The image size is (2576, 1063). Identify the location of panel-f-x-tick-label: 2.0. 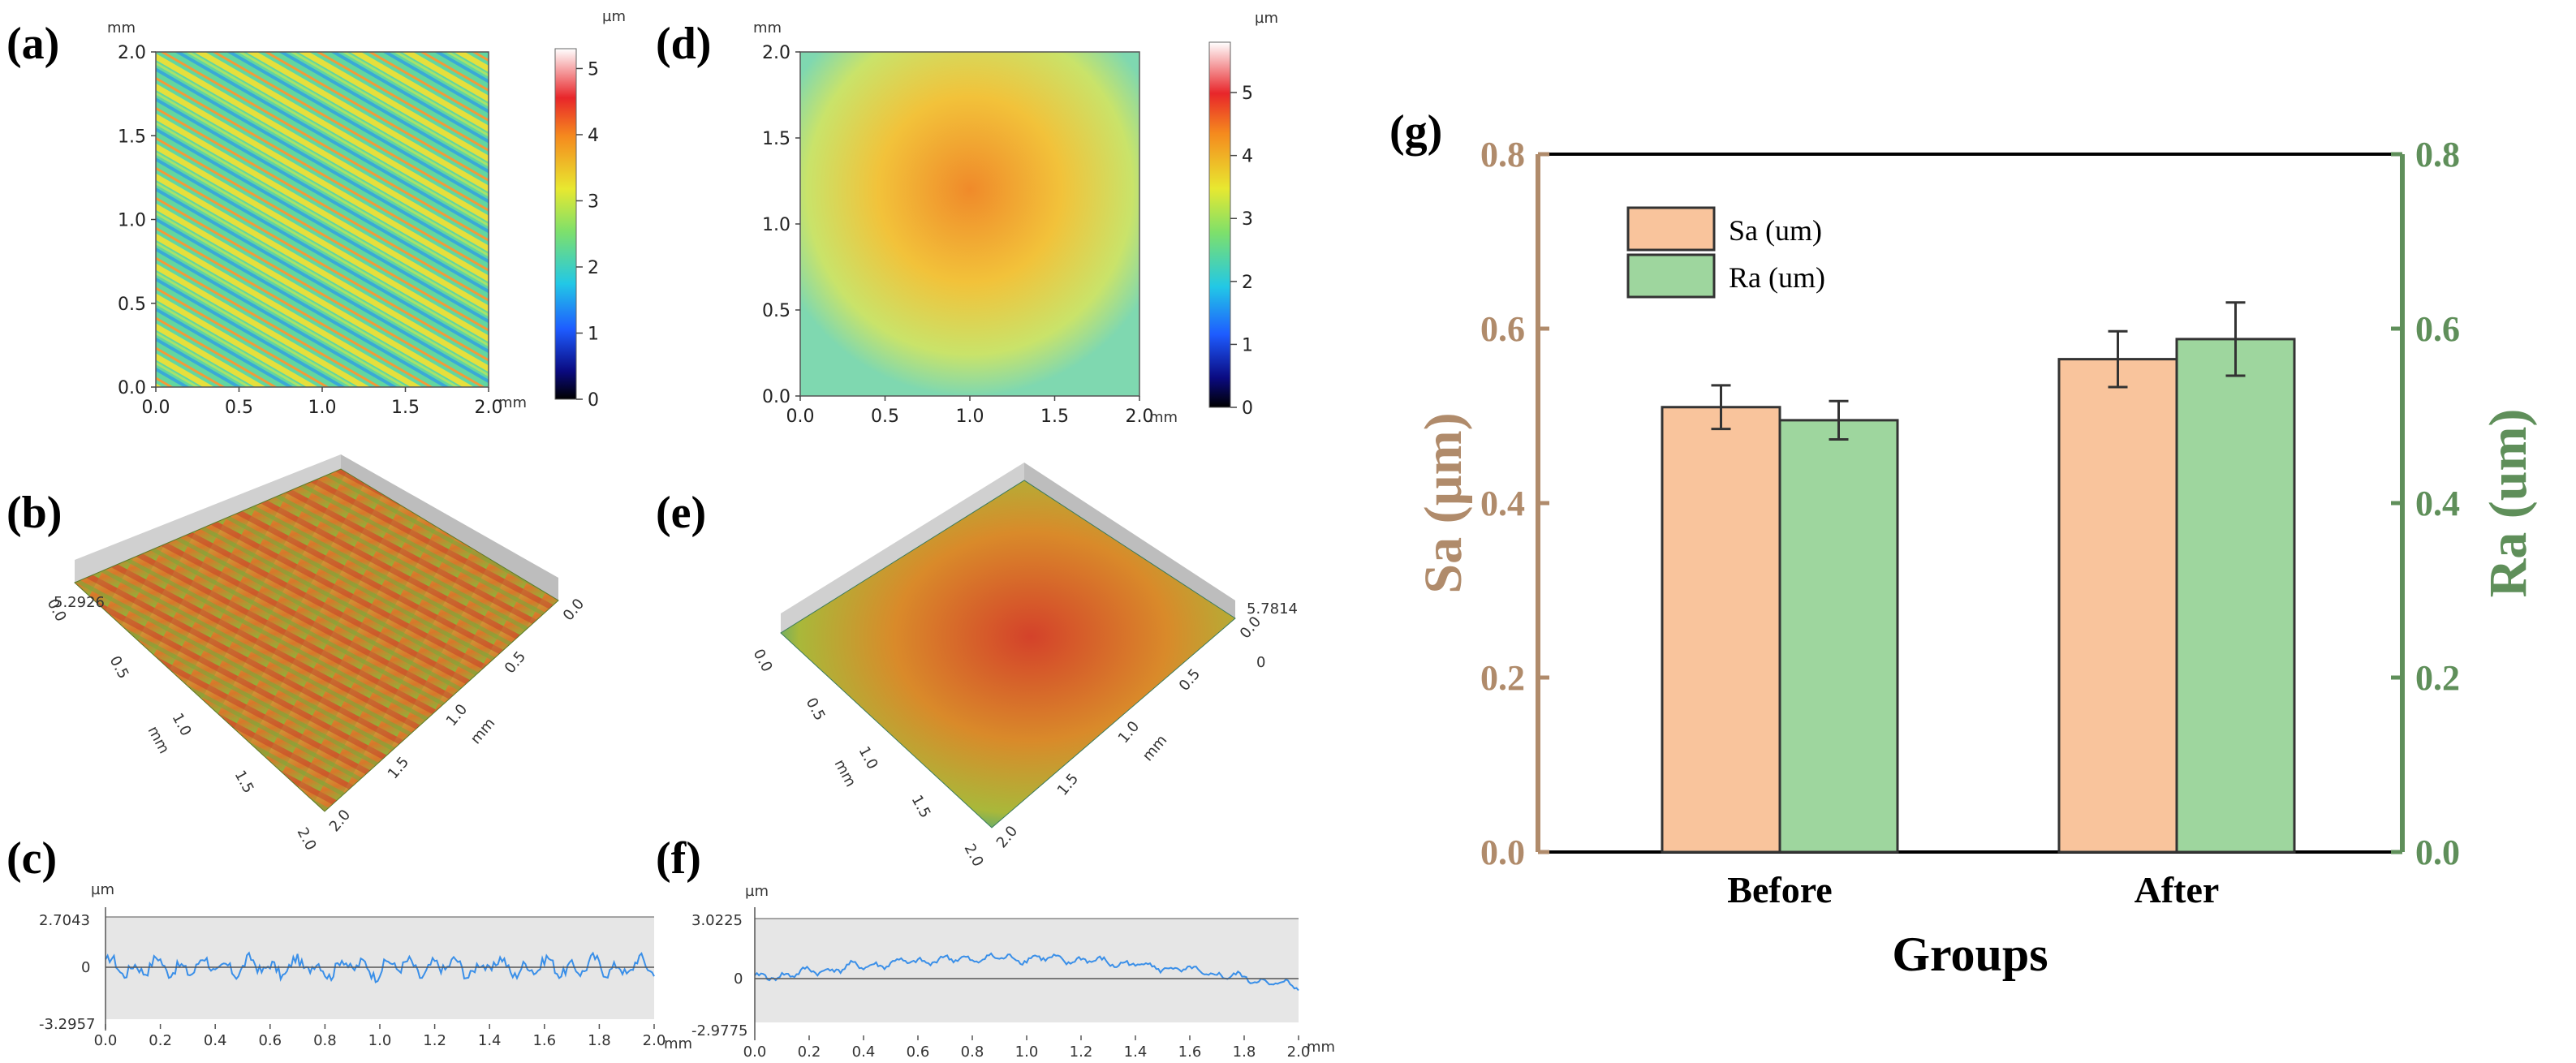
(1299, 1052).